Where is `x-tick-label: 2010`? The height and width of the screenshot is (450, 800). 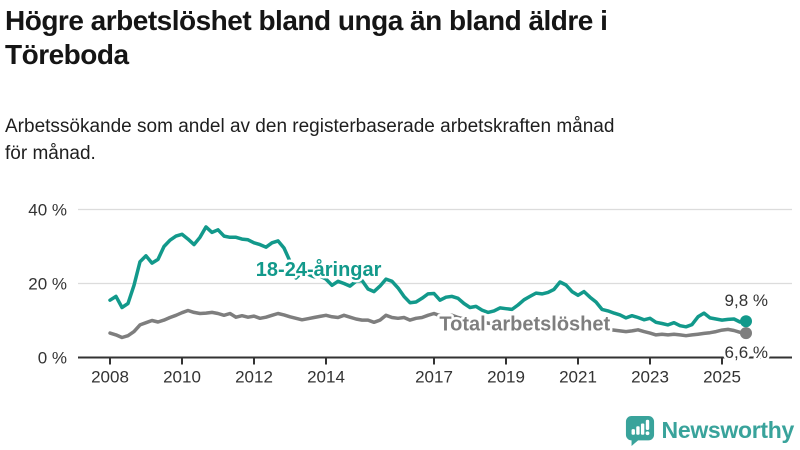 x-tick-label: 2010 is located at coordinates (182, 377).